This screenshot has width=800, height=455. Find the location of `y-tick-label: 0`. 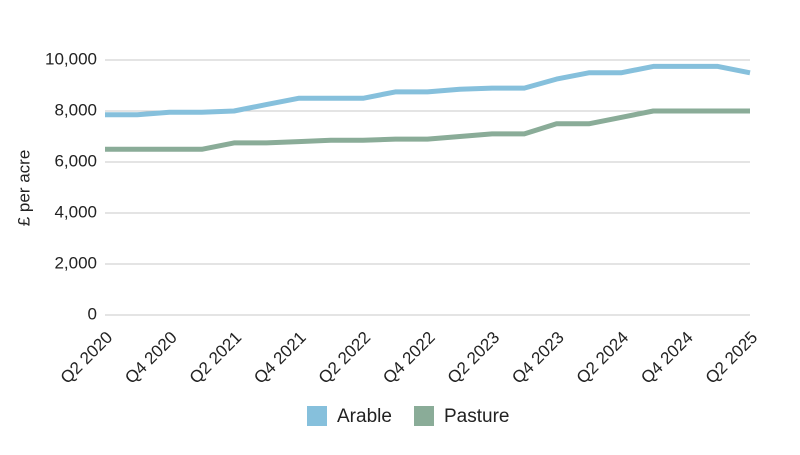

y-tick-label: 0 is located at coordinates (92, 313).